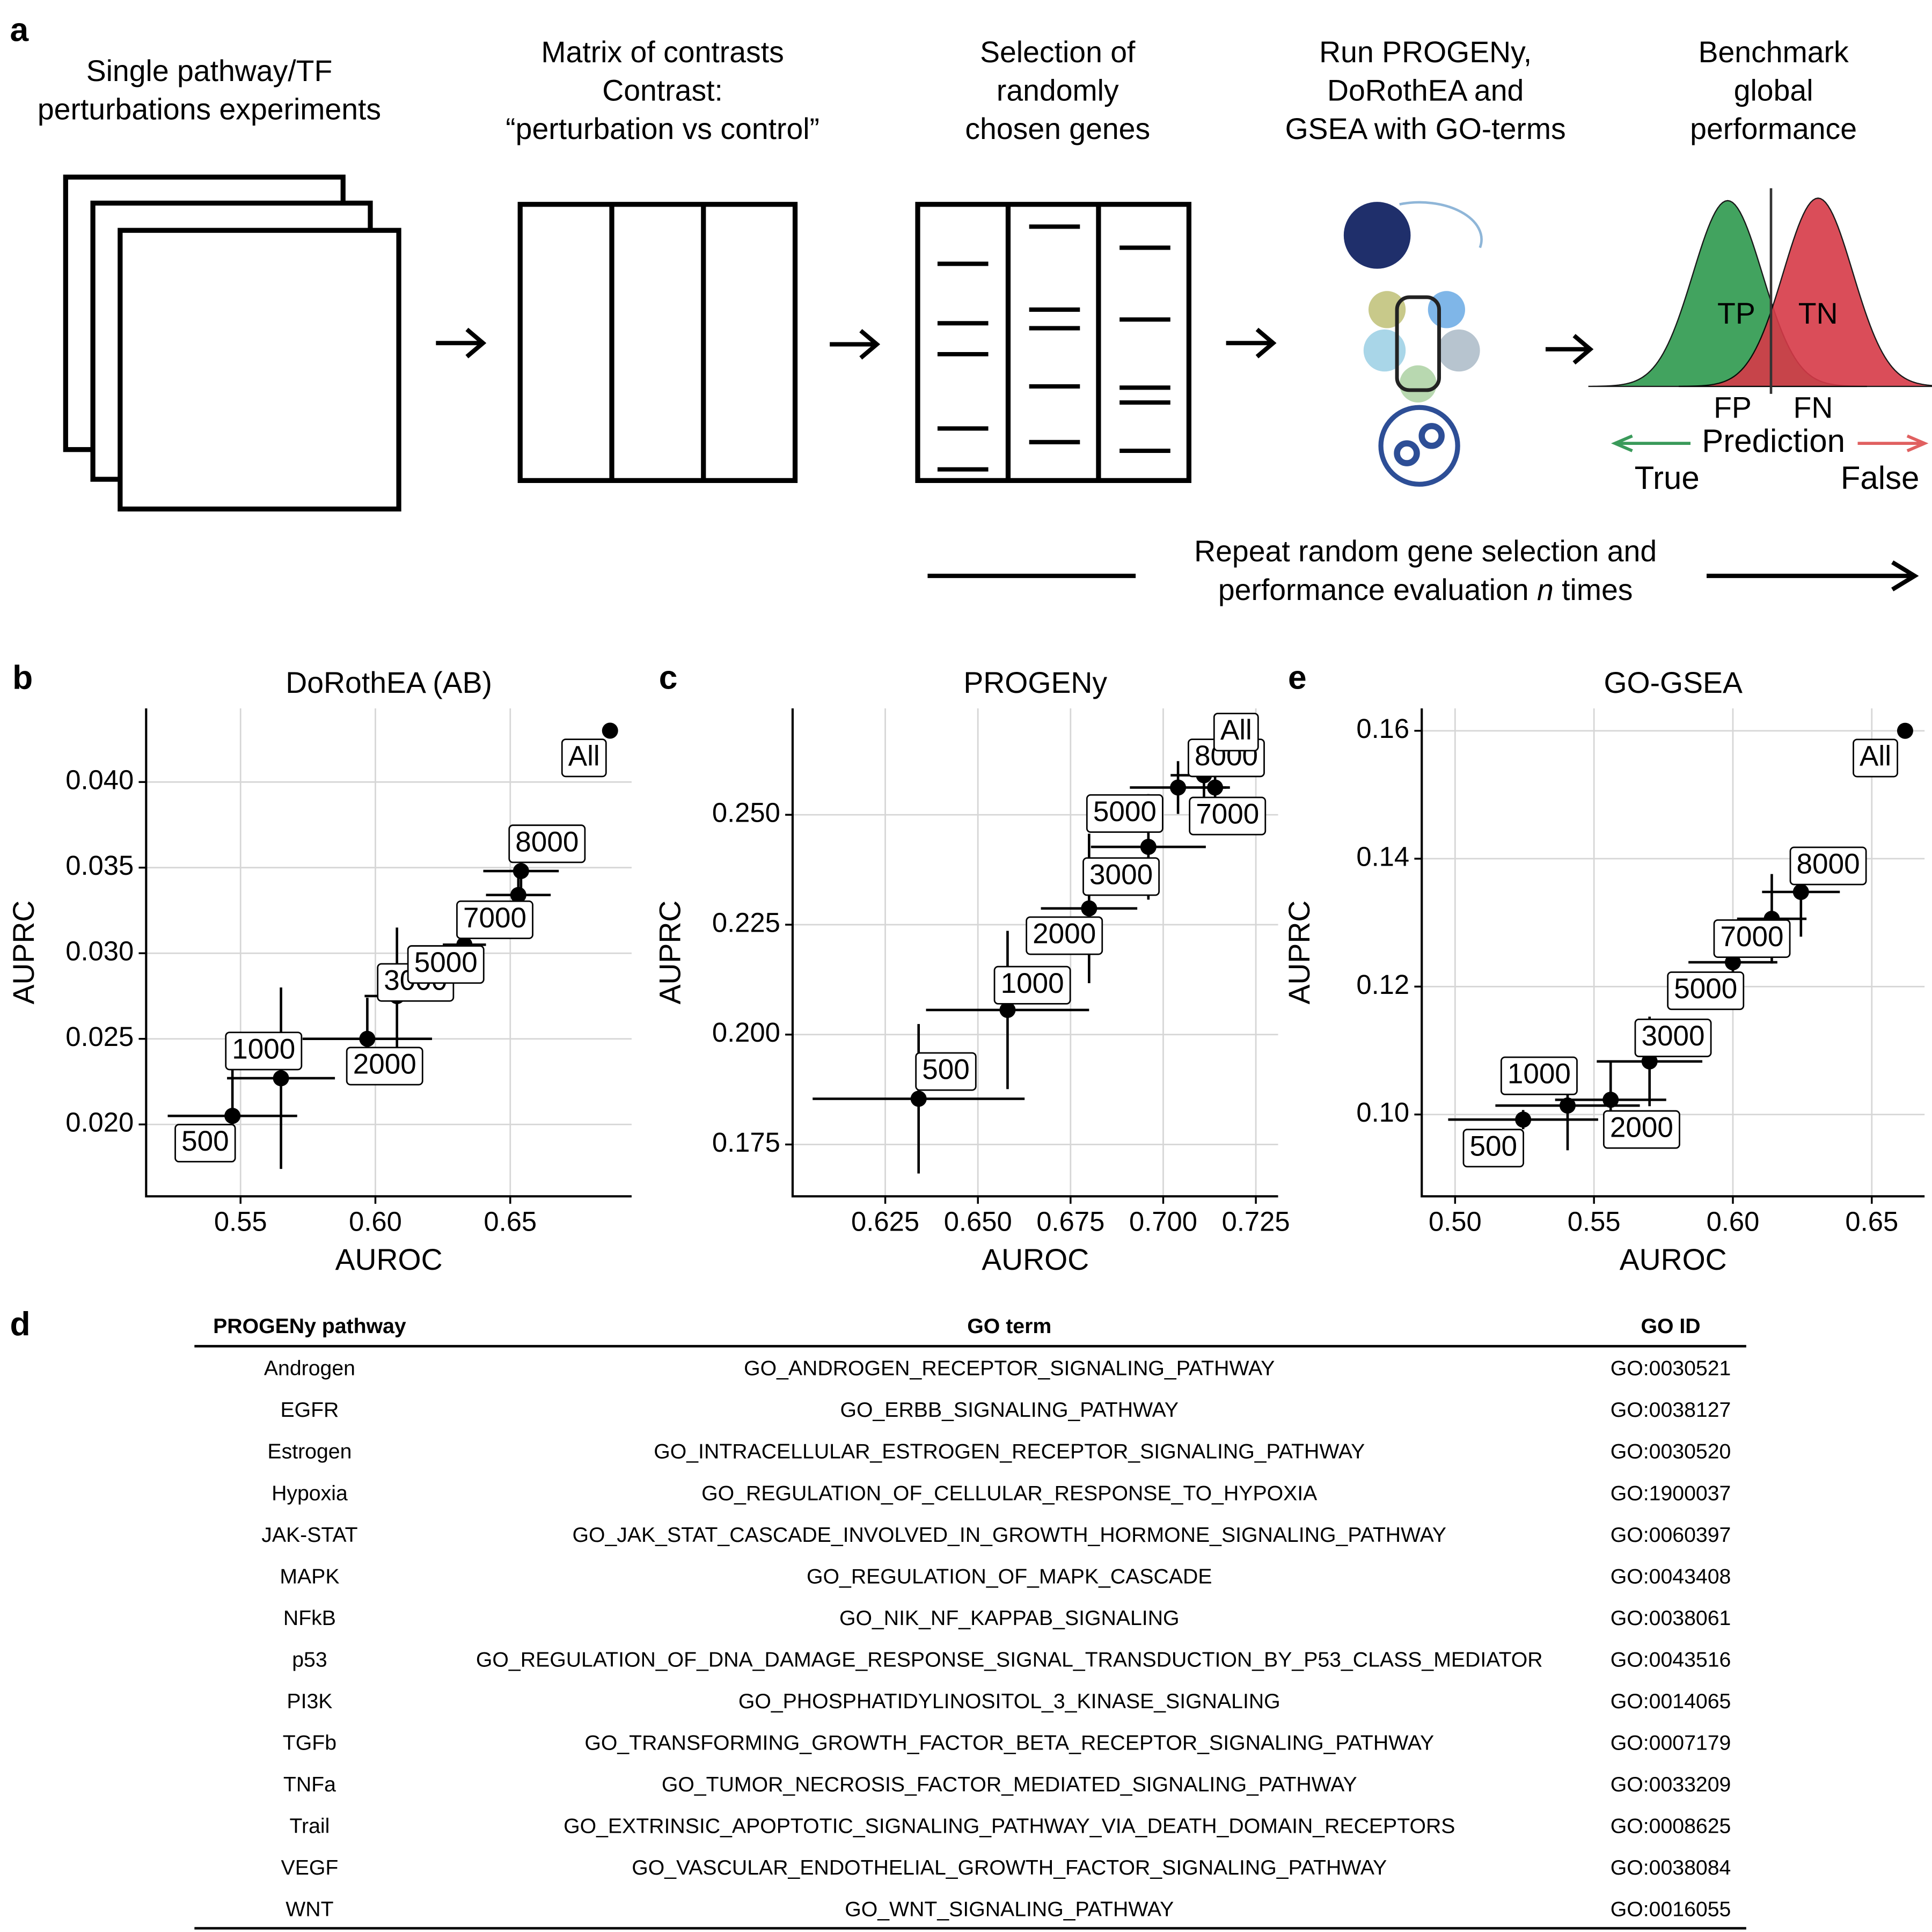 The image size is (1932, 1932). I want to click on repeat-text-part: n, so click(1545, 589).